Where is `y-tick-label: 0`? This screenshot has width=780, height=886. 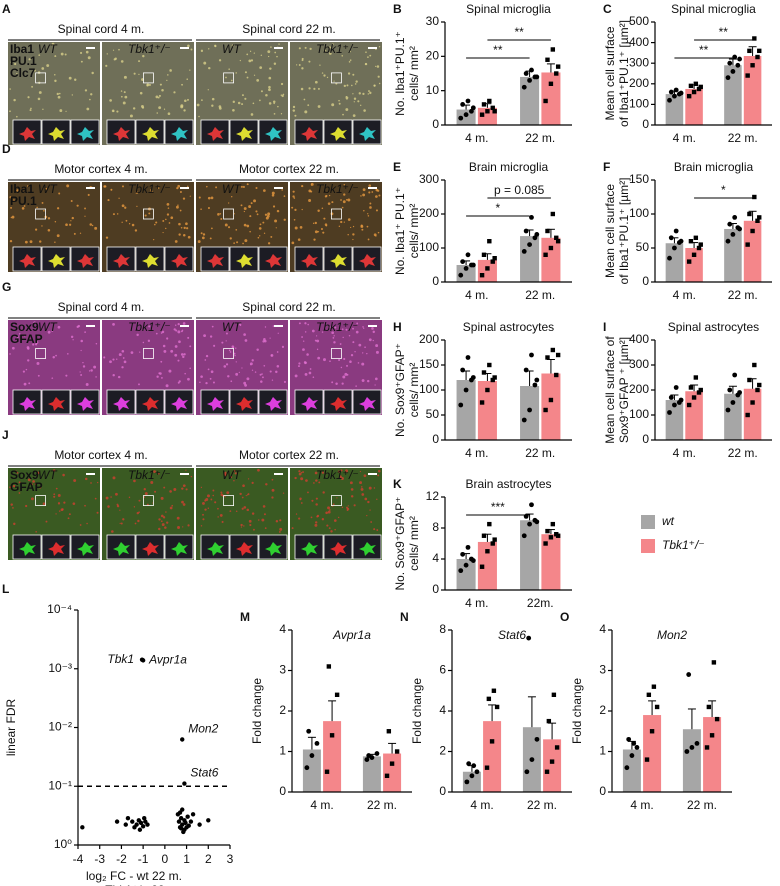
y-tick-label: 0 is located at coordinates (435, 124).